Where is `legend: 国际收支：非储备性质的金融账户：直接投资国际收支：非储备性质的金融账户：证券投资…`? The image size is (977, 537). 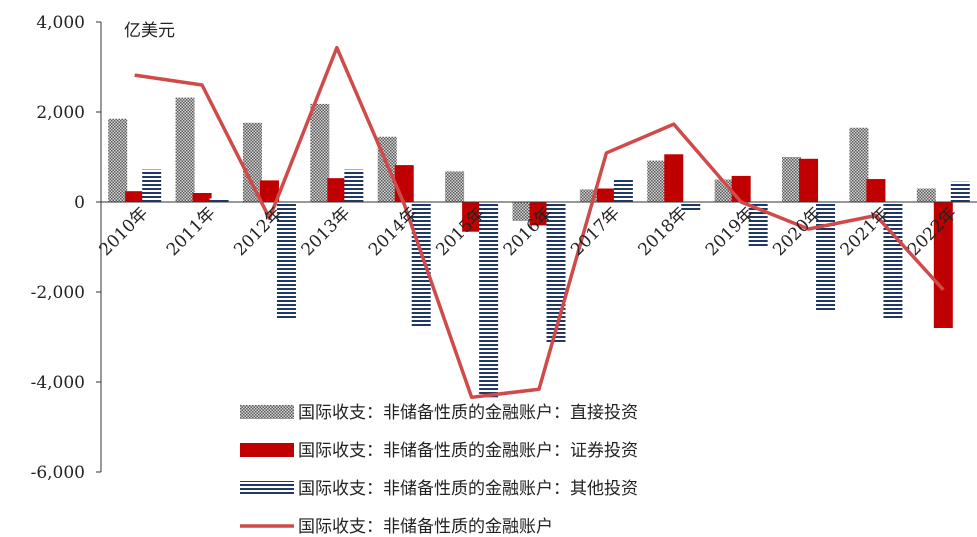 legend: 国际收支：非储备性质的金融账户：直接投资国际收支：非储备性质的金融账户：证券投资… is located at coordinates (439, 470).